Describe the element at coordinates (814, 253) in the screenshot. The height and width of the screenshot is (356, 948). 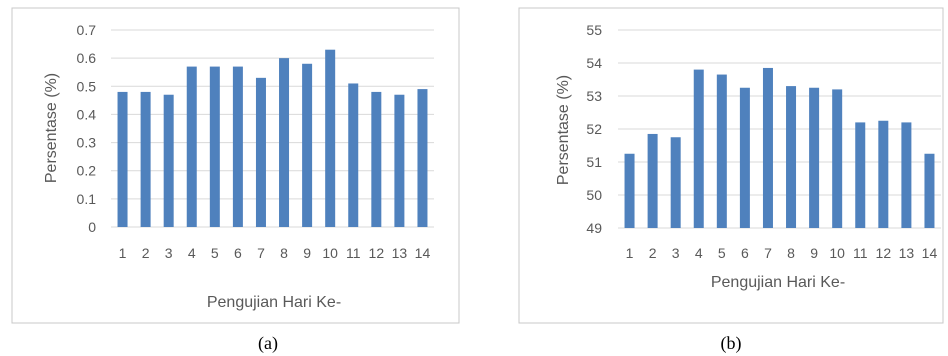
I see `chart-b-x-tick-label: 9` at that location.